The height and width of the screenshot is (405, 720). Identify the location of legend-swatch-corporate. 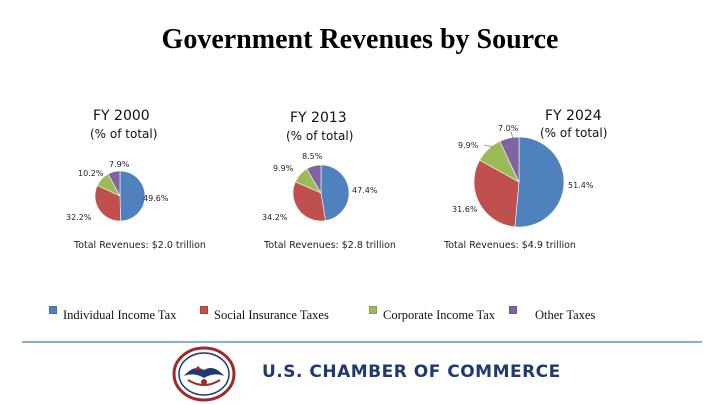
(373, 310).